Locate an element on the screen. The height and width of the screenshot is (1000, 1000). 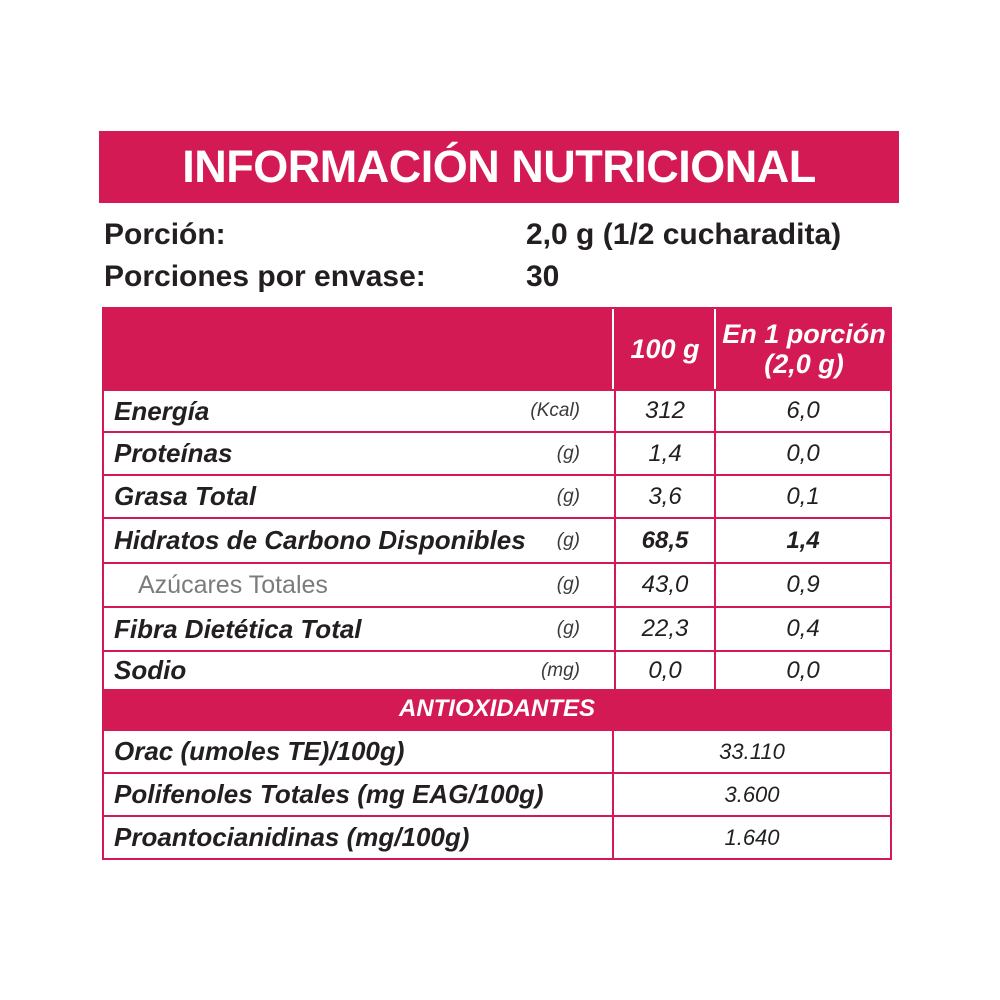
antioxidant-name: Orac (umoles TE)/100g) is located at coordinates (259, 751).